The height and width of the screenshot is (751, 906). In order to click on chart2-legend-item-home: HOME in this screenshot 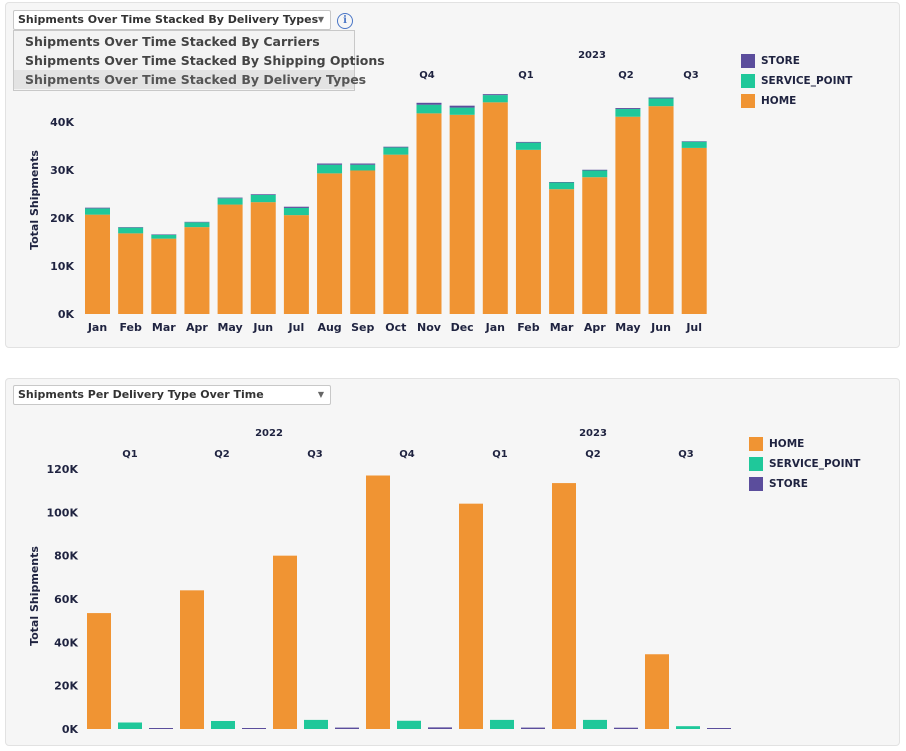, I will do `click(804, 444)`.